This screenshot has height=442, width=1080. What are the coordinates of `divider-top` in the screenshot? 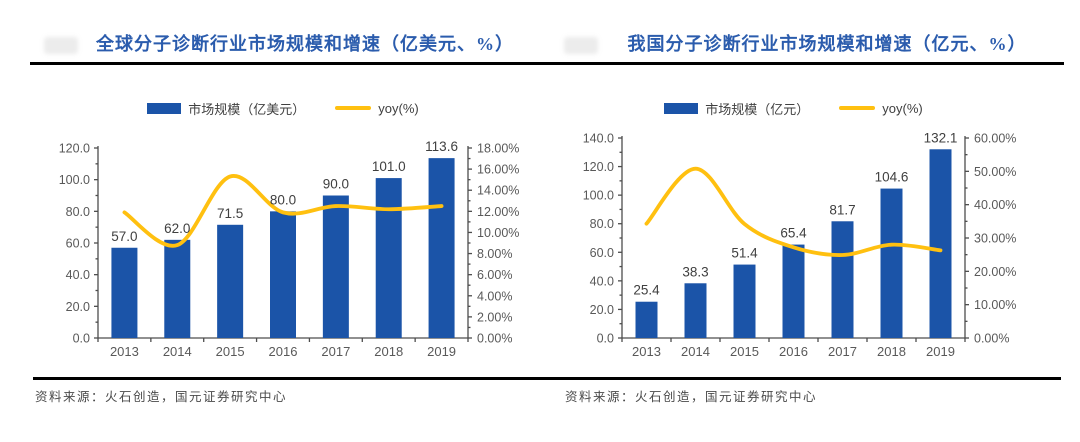 It's located at (547, 63).